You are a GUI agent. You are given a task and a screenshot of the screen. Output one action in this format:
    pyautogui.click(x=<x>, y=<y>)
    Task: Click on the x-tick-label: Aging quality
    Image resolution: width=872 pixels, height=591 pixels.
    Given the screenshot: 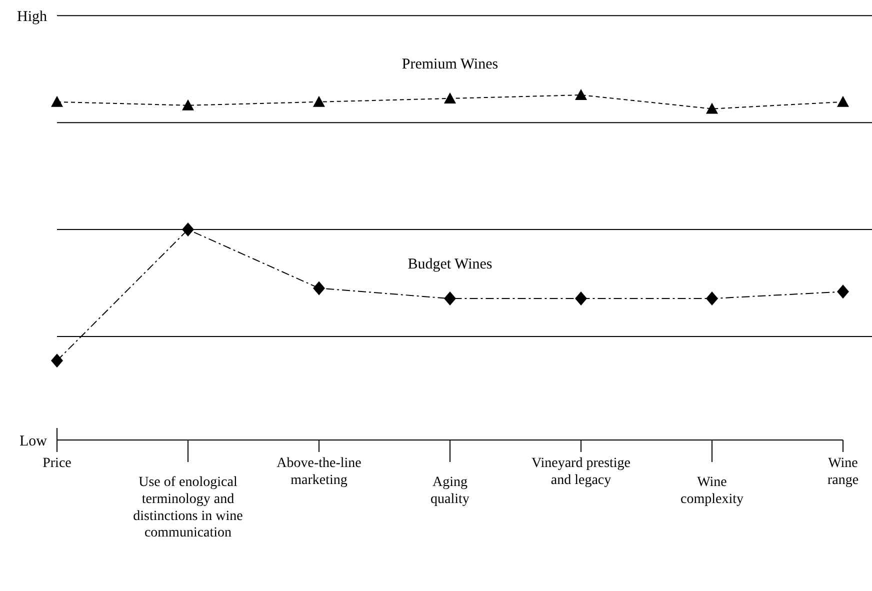 What is the action you would take?
    pyautogui.click(x=450, y=491)
    